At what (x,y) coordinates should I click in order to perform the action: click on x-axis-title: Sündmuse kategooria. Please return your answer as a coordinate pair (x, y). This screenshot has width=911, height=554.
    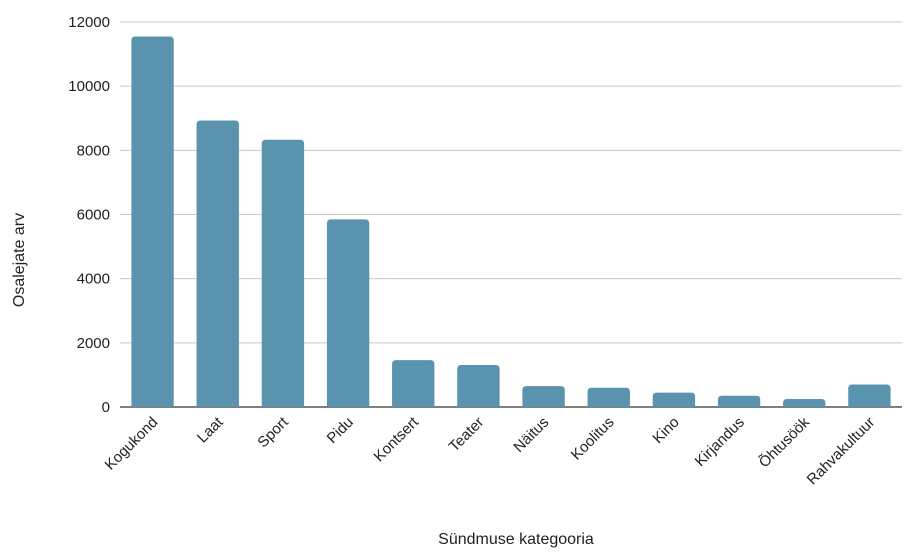
    Looking at the image, I should click on (516, 539).